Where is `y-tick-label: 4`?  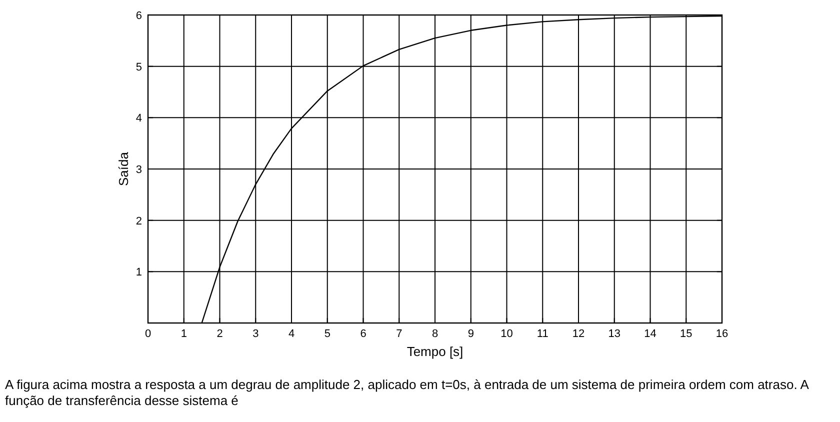
y-tick-label: 4 is located at coordinates (139, 118).